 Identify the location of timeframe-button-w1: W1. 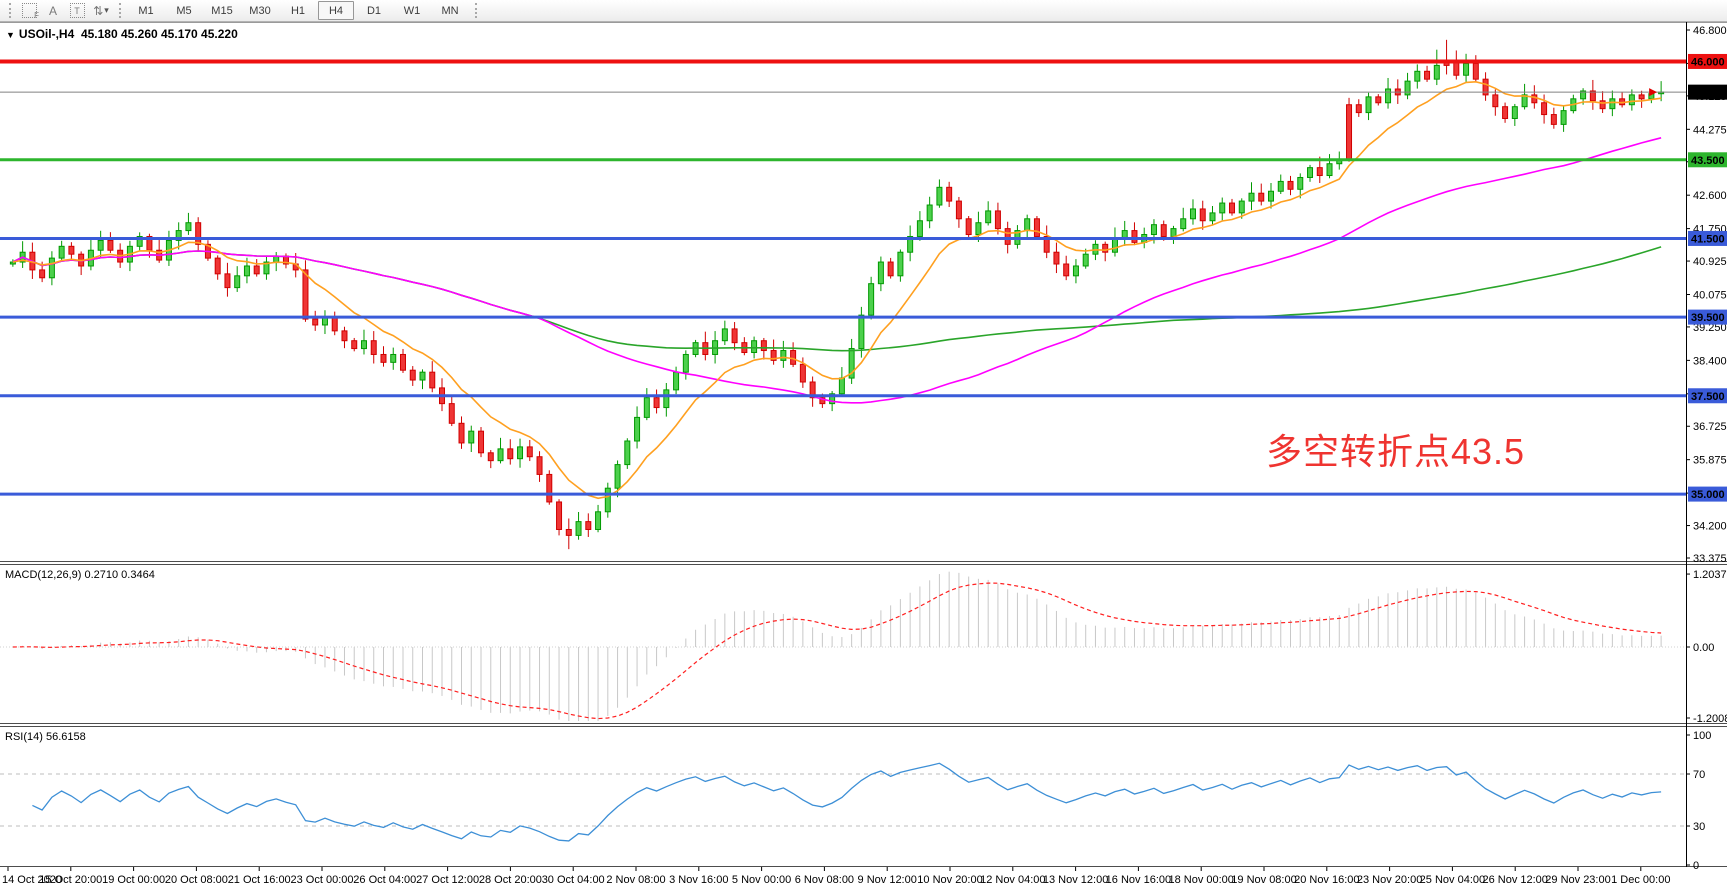
(412, 10).